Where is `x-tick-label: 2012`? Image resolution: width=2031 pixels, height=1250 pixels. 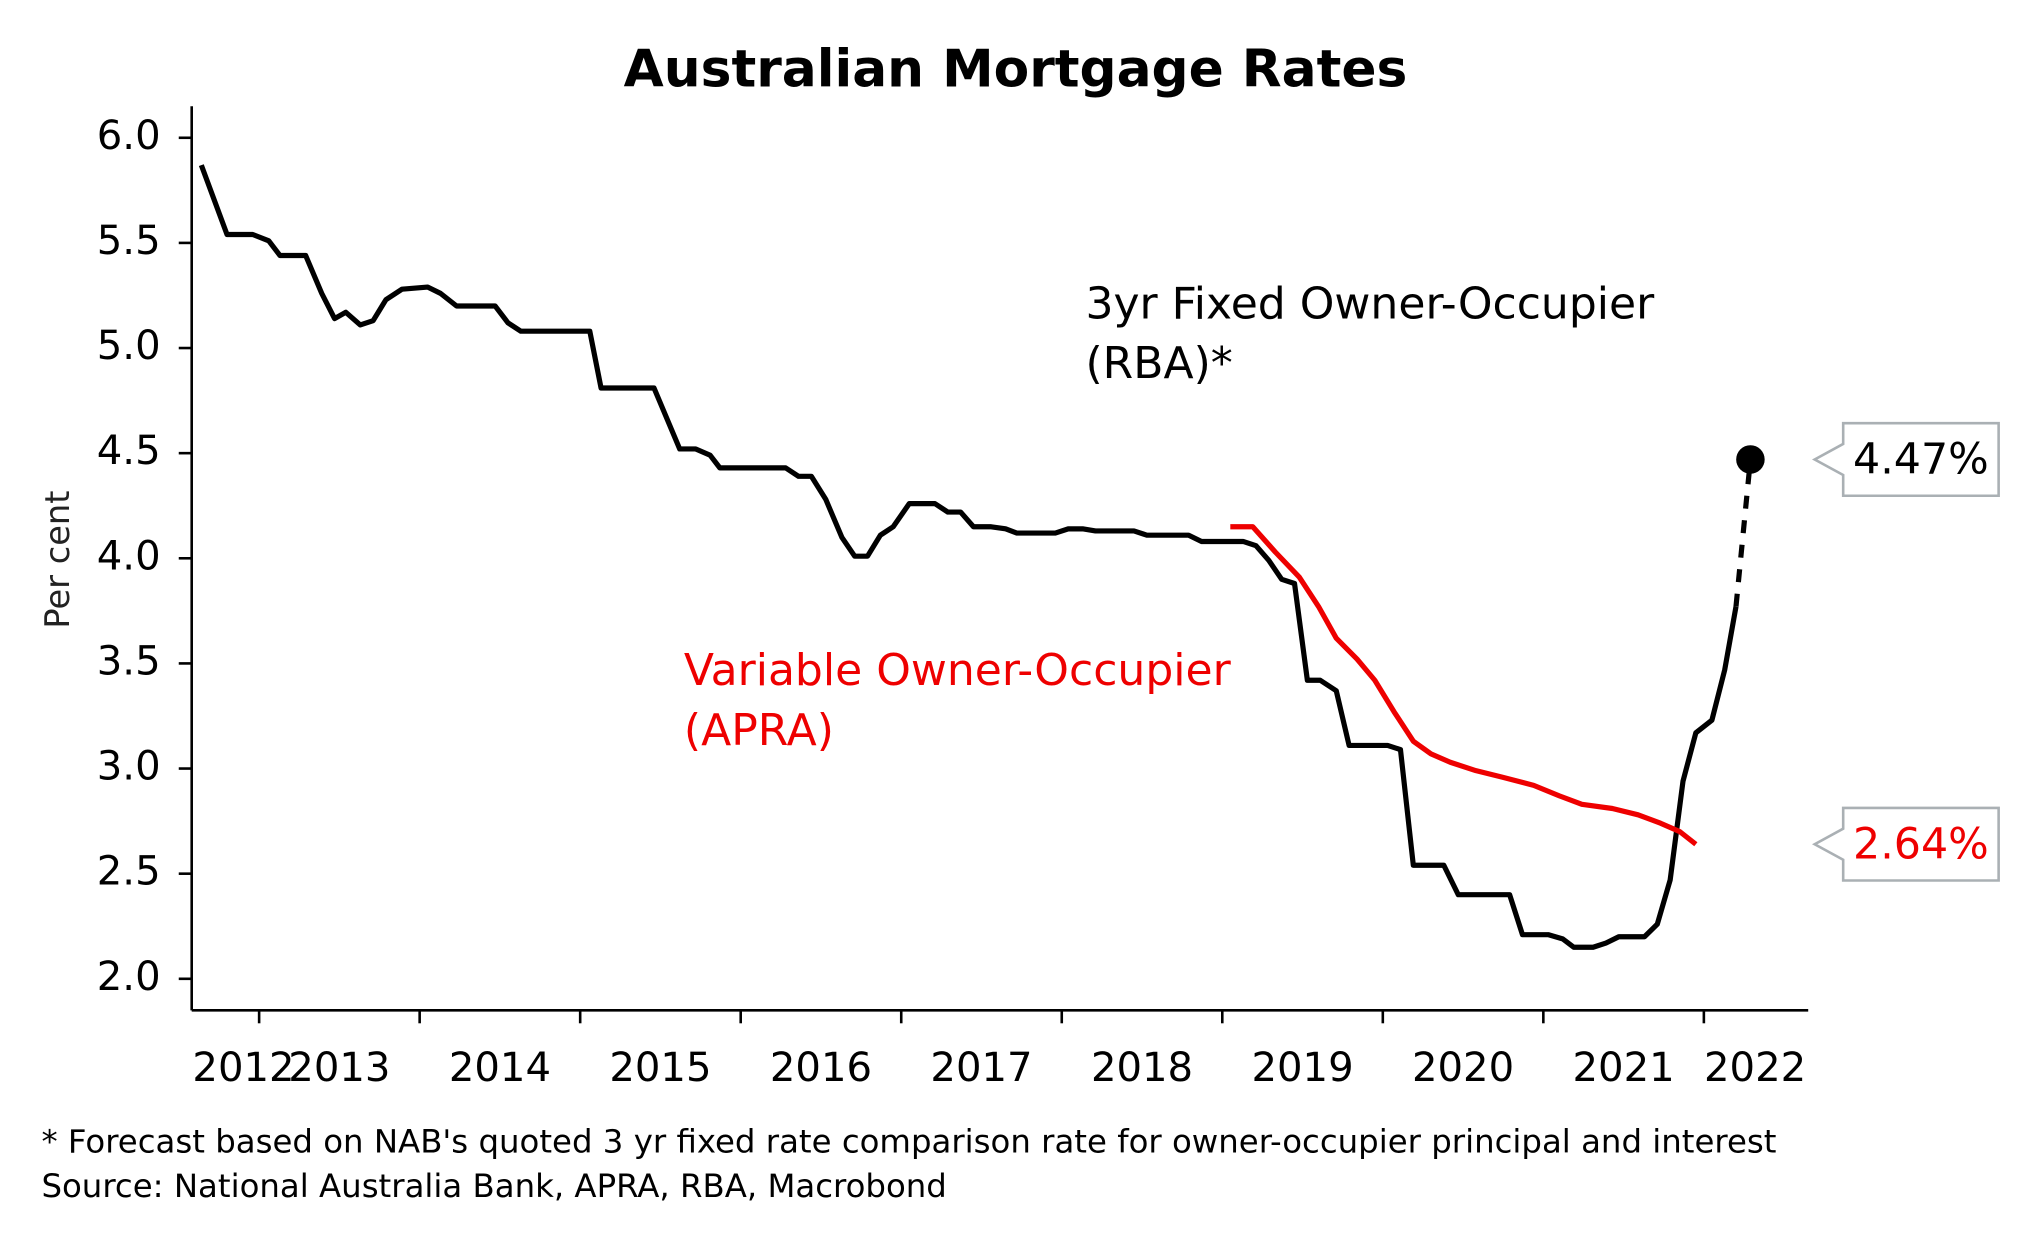
x-tick-label: 2012 is located at coordinates (243, 1068).